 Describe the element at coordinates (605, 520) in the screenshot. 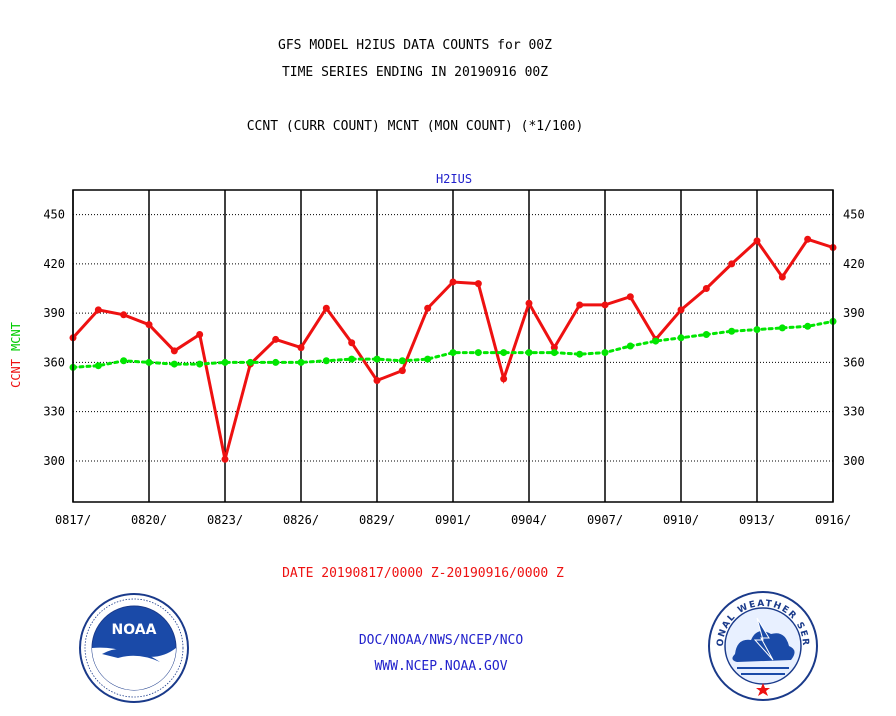

I see `x-tick-label: 0907/` at that location.